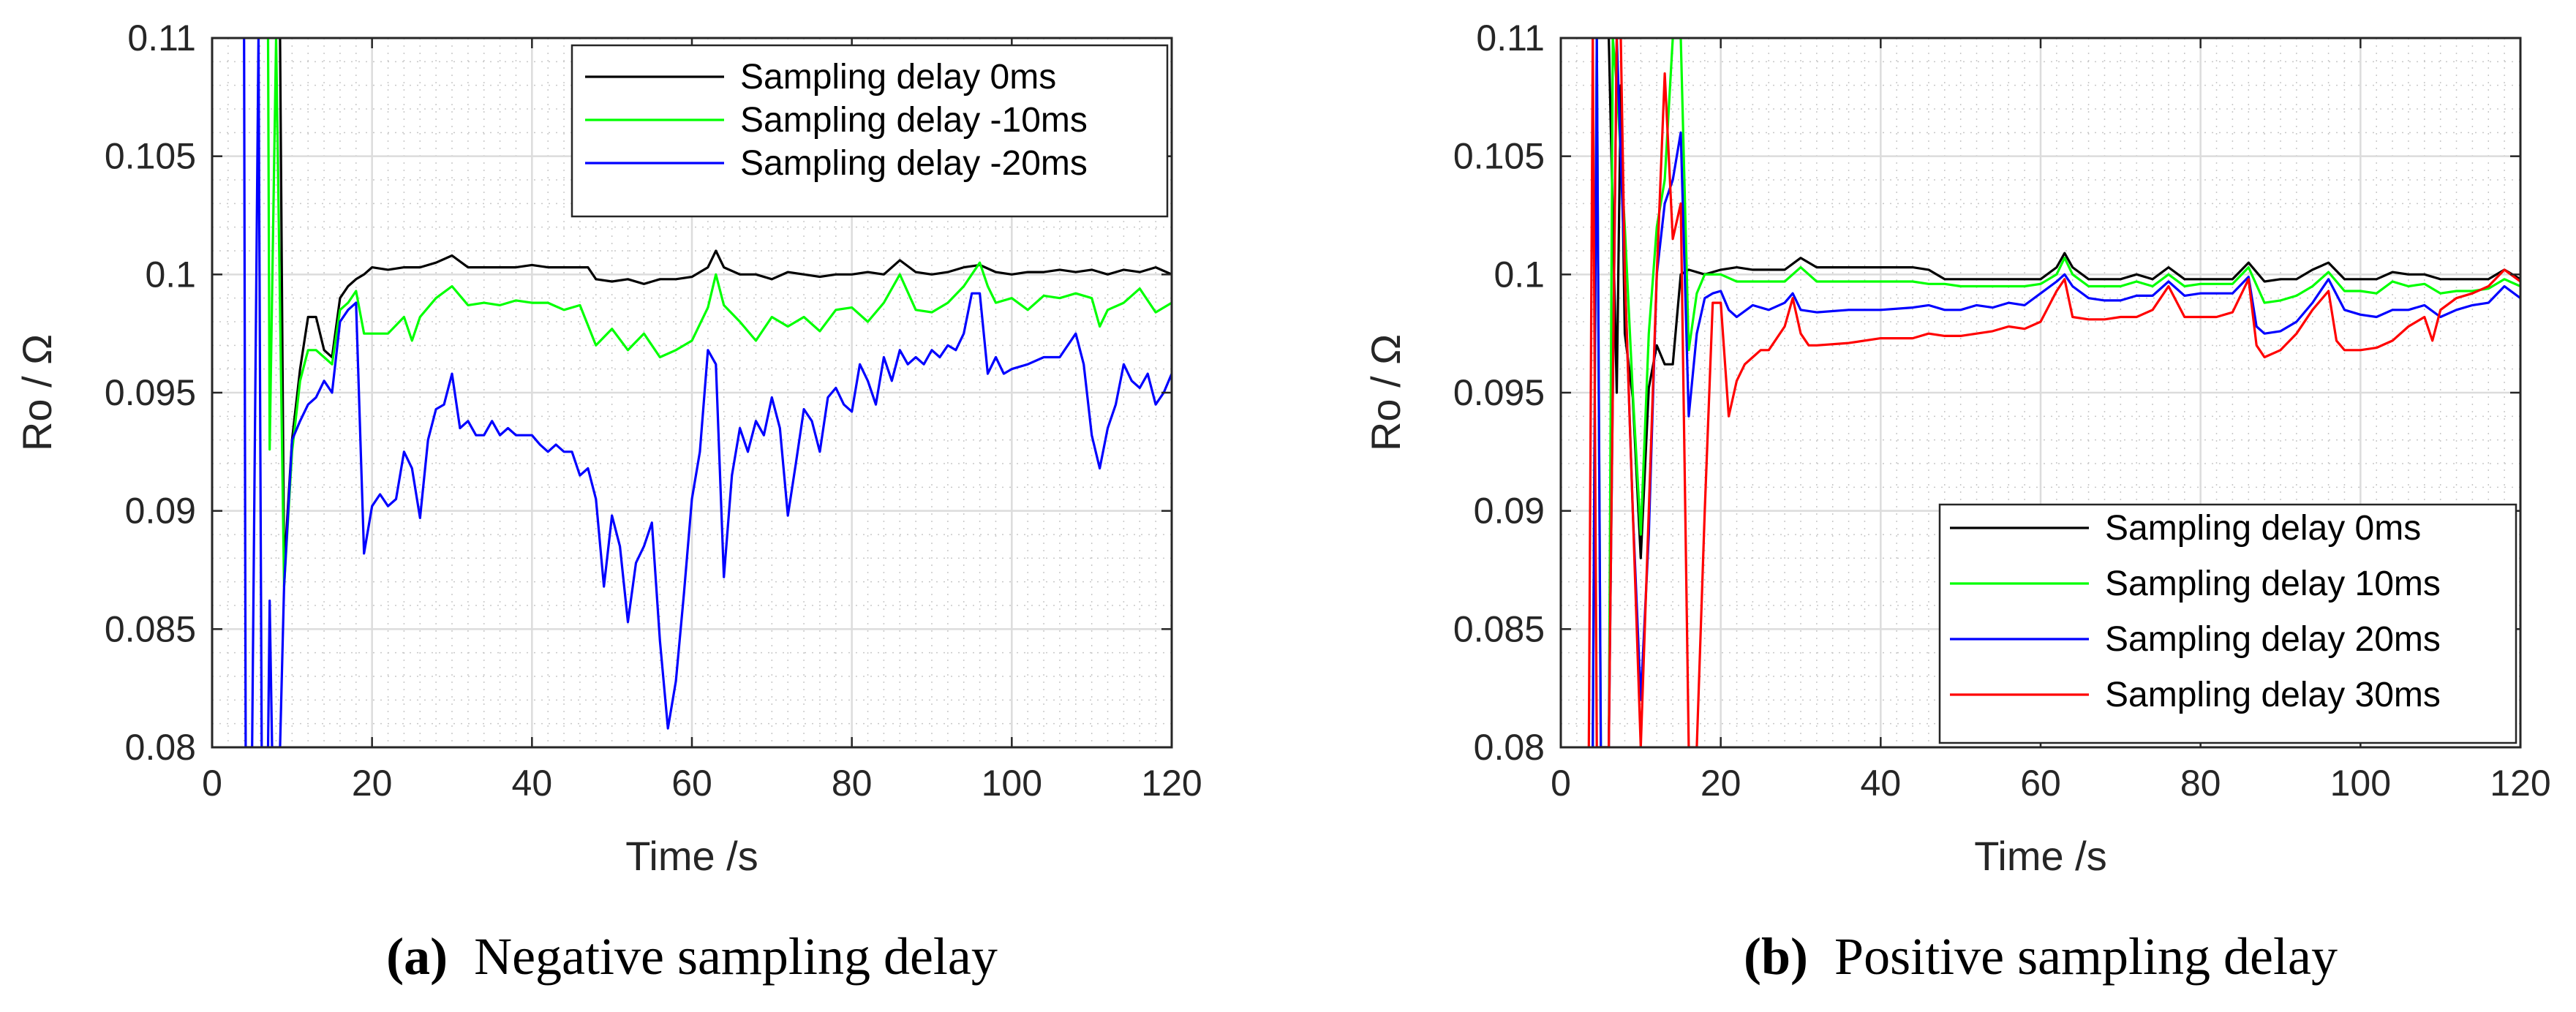 This screenshot has height=1012, width=2576. Describe the element at coordinates (2273, 583) in the screenshot. I see `legend-label: Sampling delay 10ms` at that location.